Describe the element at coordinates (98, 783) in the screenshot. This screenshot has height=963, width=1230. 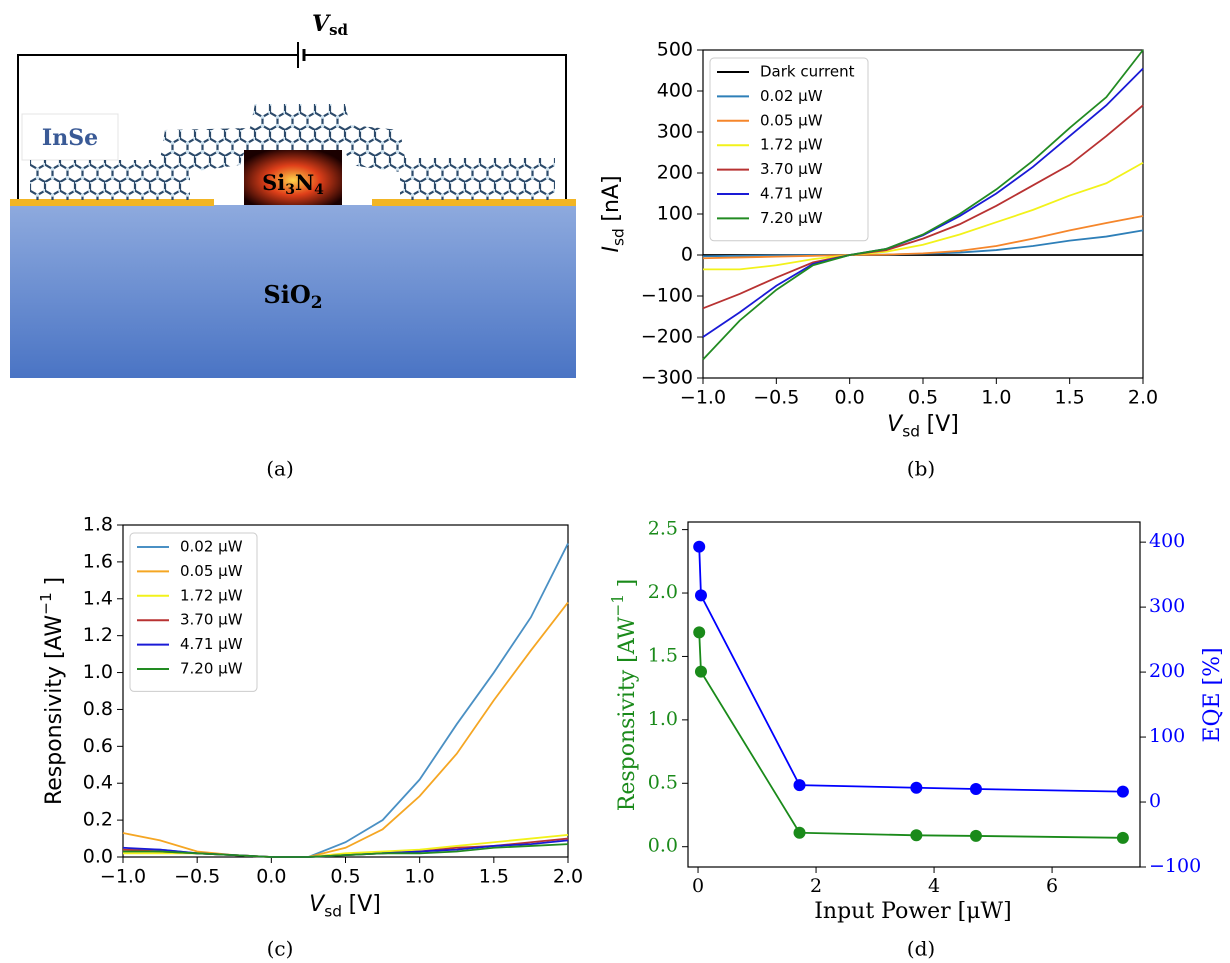
I see `y-tick-label: 0.4` at that location.